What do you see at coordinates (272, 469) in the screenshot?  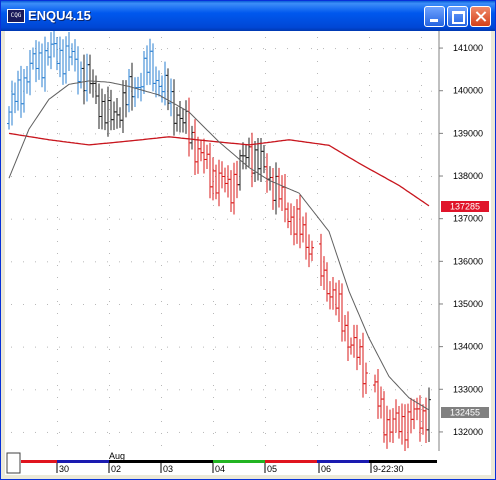 I see `time-tick-label: 05` at bounding box center [272, 469].